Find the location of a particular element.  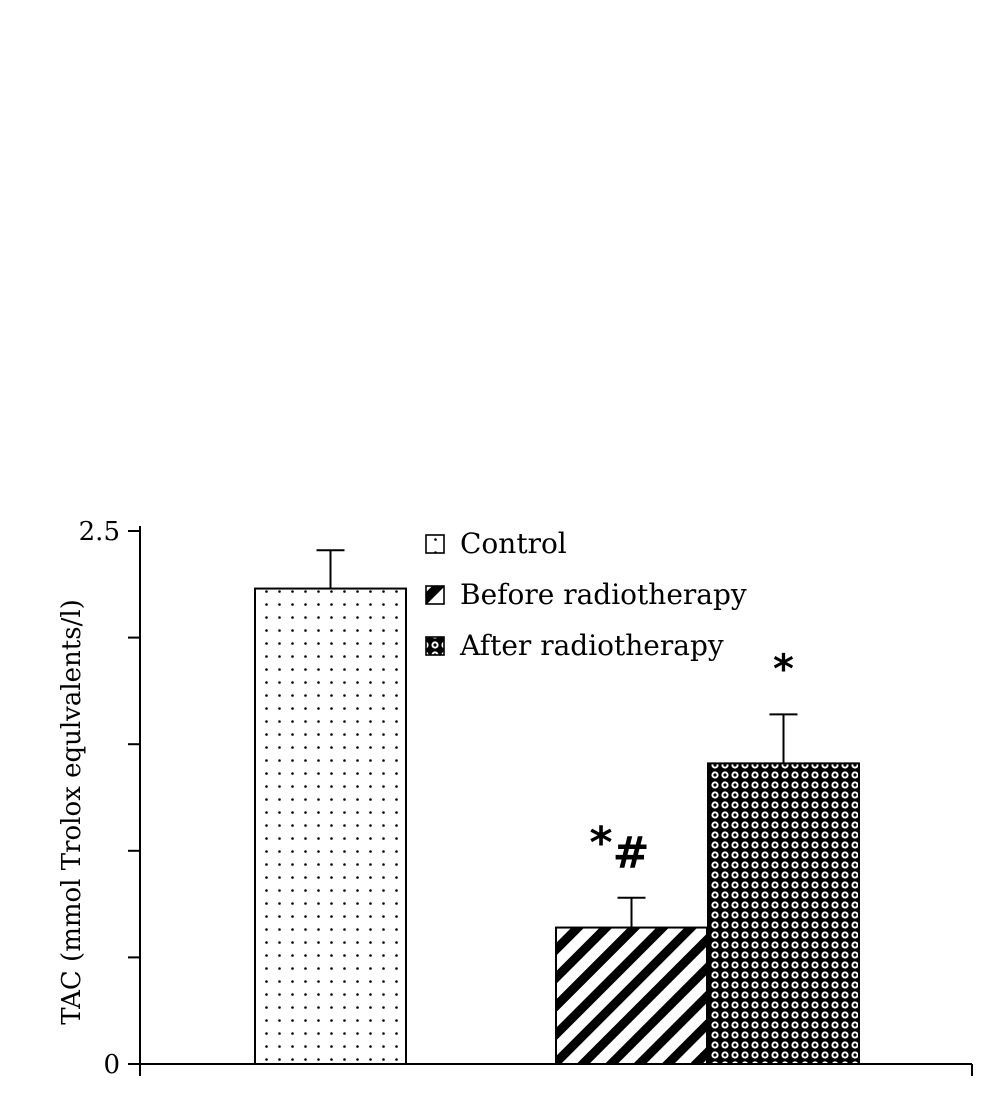

significance-text: * is located at coordinates (783, 669).